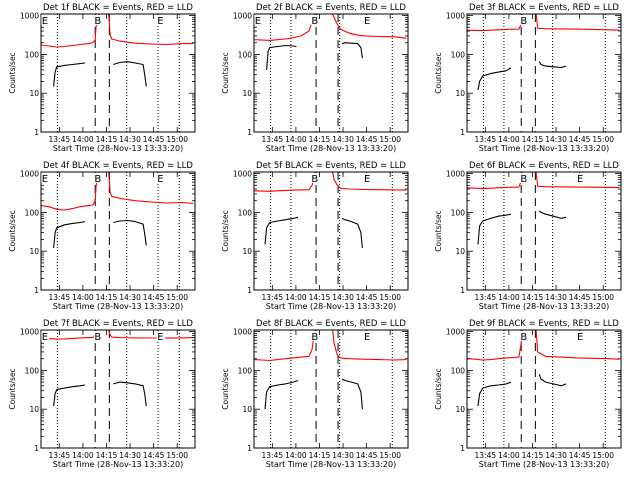 The height and width of the screenshot is (480, 640). I want to click on panel-title: Det 5f BLACK = Events, RED = LLD, so click(331, 166).